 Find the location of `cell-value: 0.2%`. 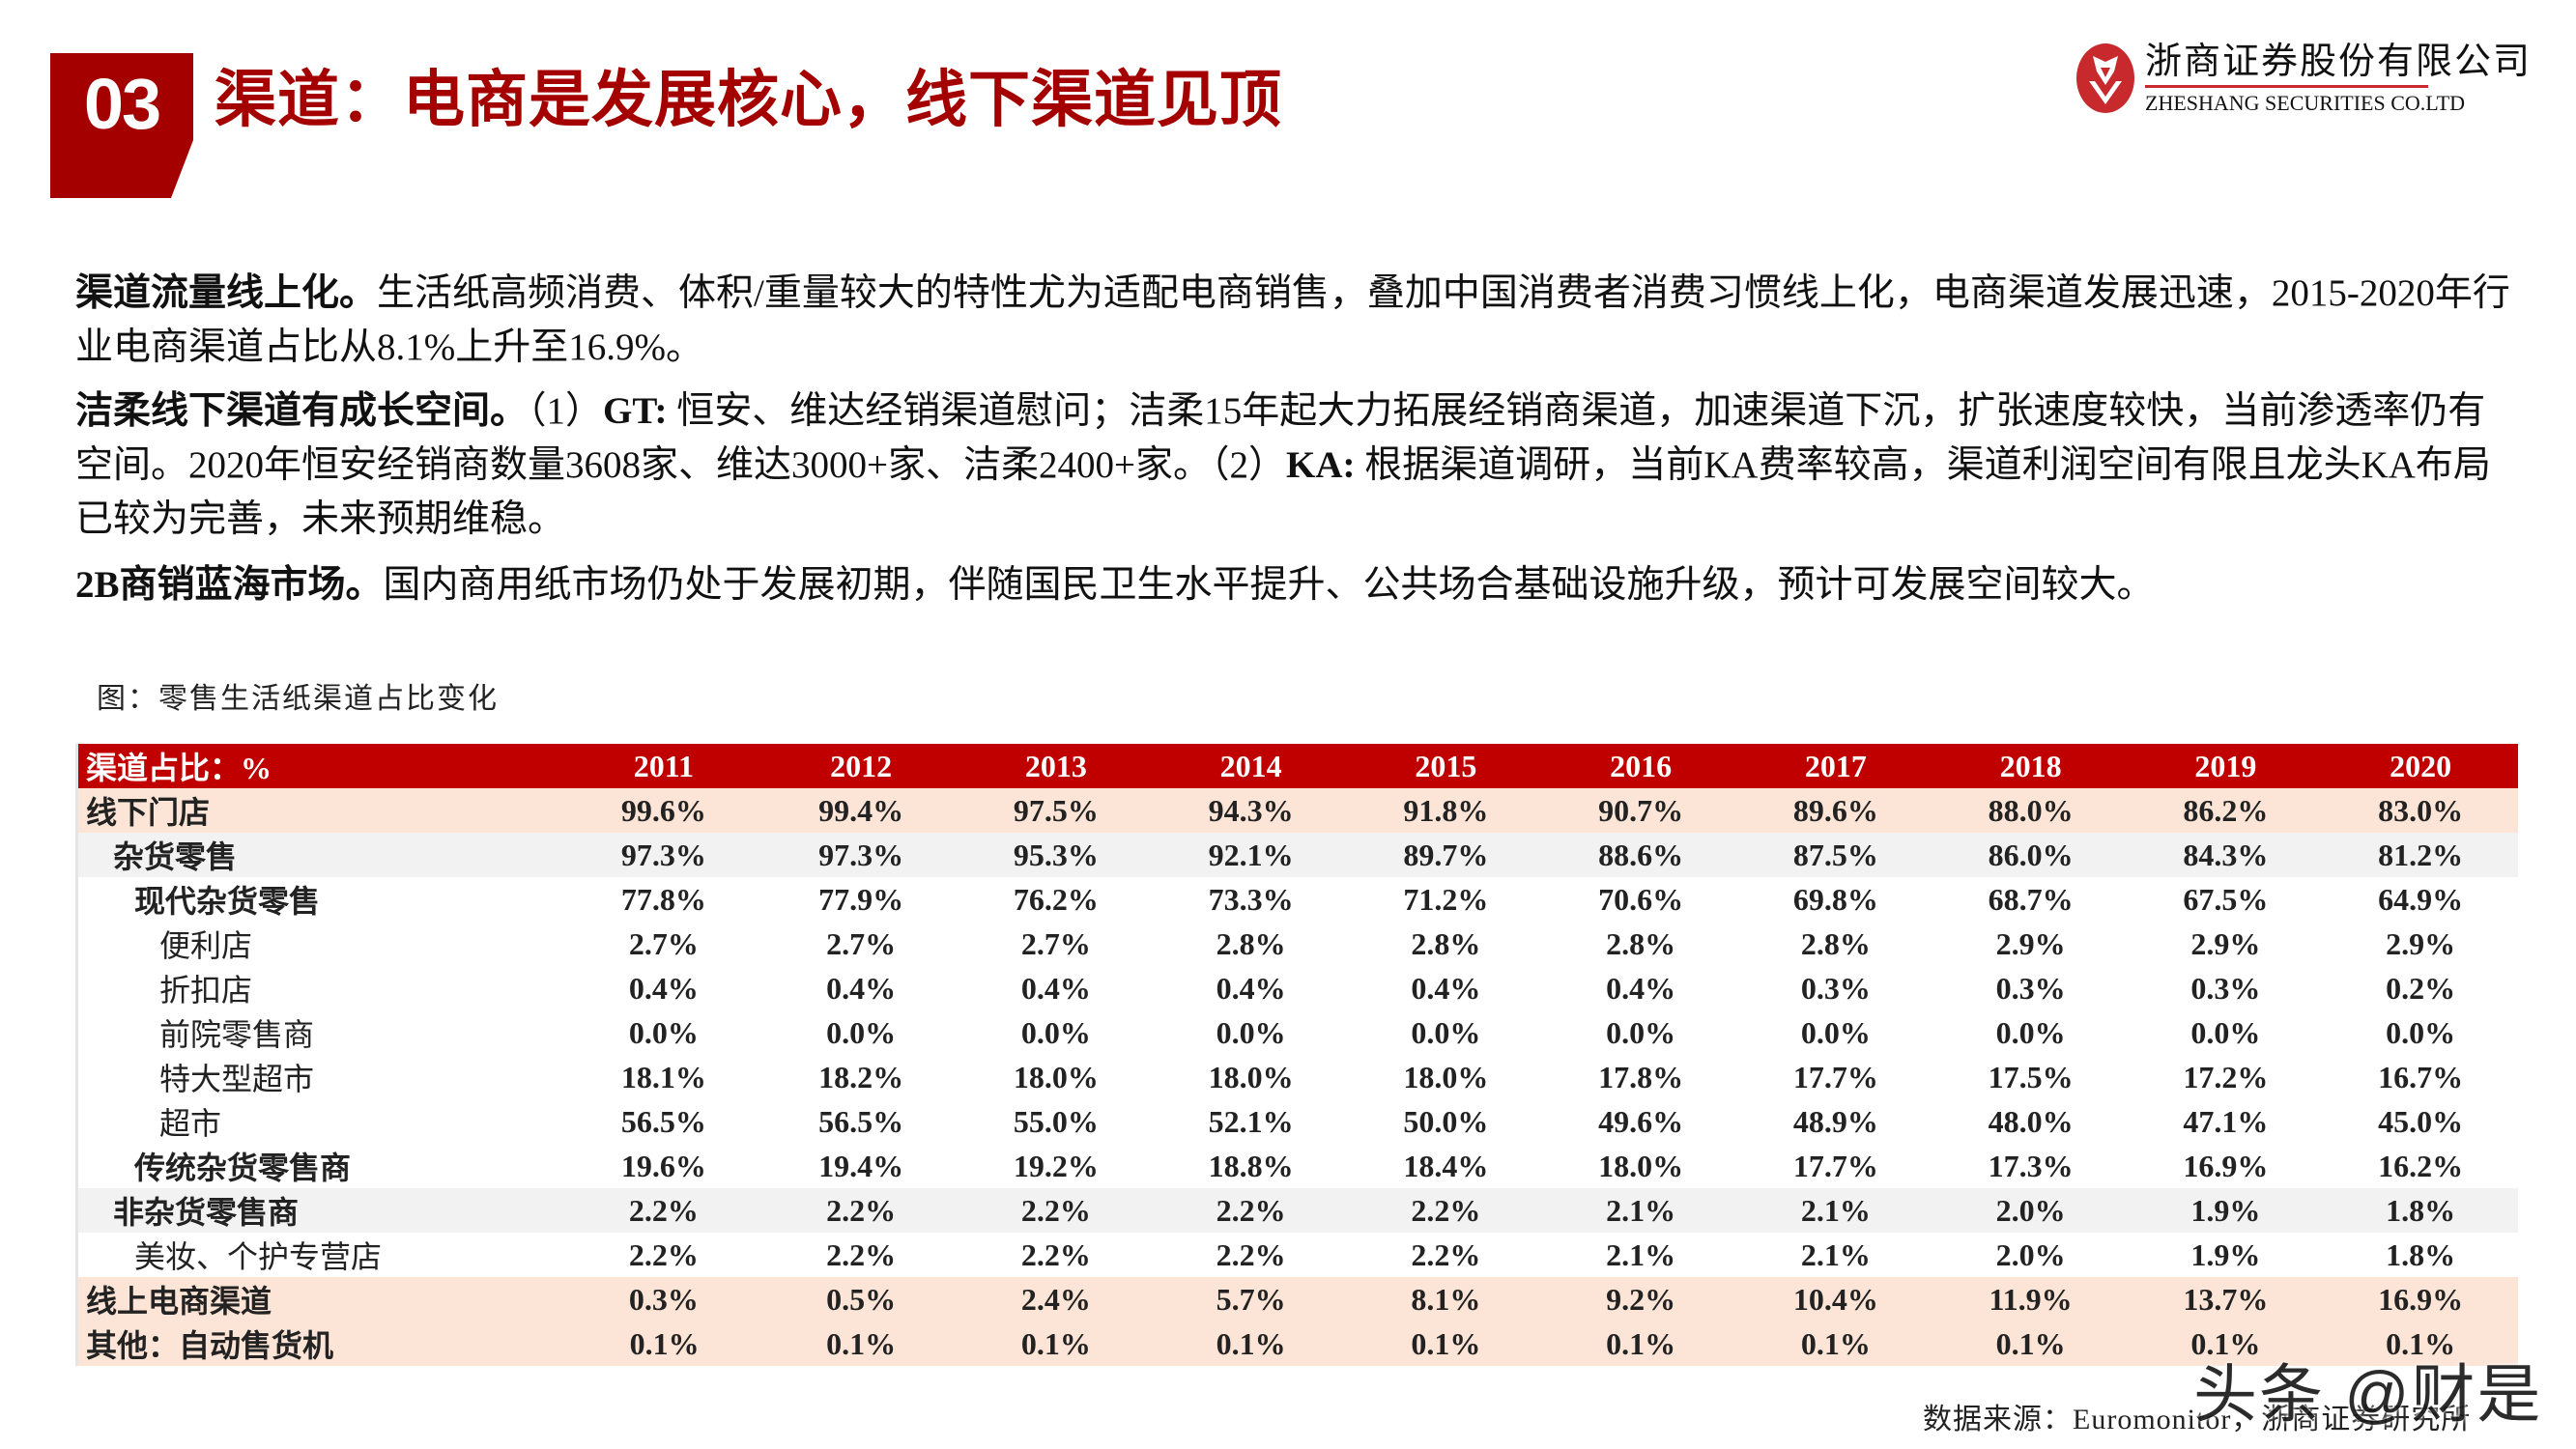

cell-value: 0.2% is located at coordinates (2421, 988).